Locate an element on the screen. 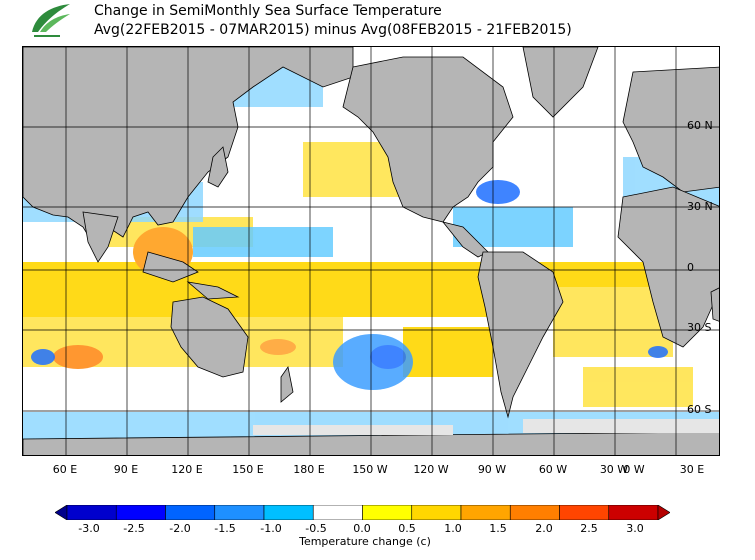 This screenshot has width=755, height=560. lon-label-180e: 180 E is located at coordinates (309, 469).